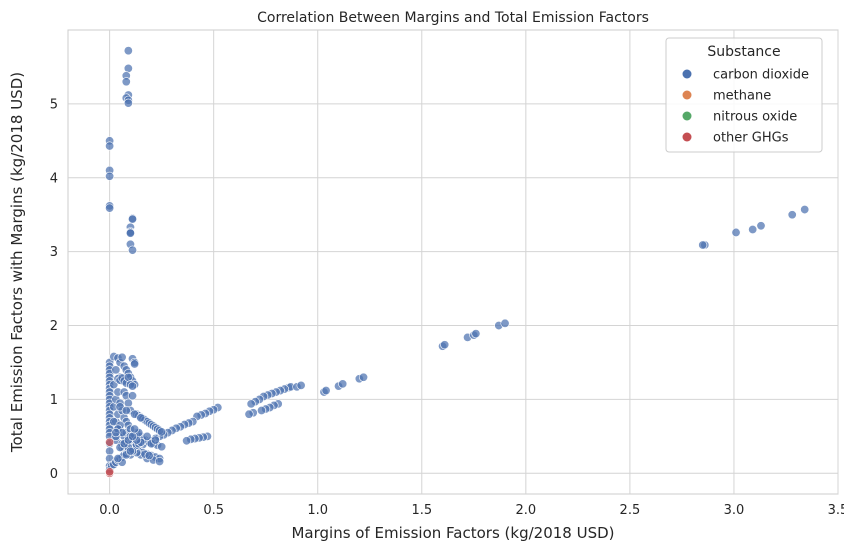 Image resolution: width=844 pixels, height=550 pixels. Describe the element at coordinates (755, 117) in the screenshot. I see `legend-label: nitrous oxide` at that location.